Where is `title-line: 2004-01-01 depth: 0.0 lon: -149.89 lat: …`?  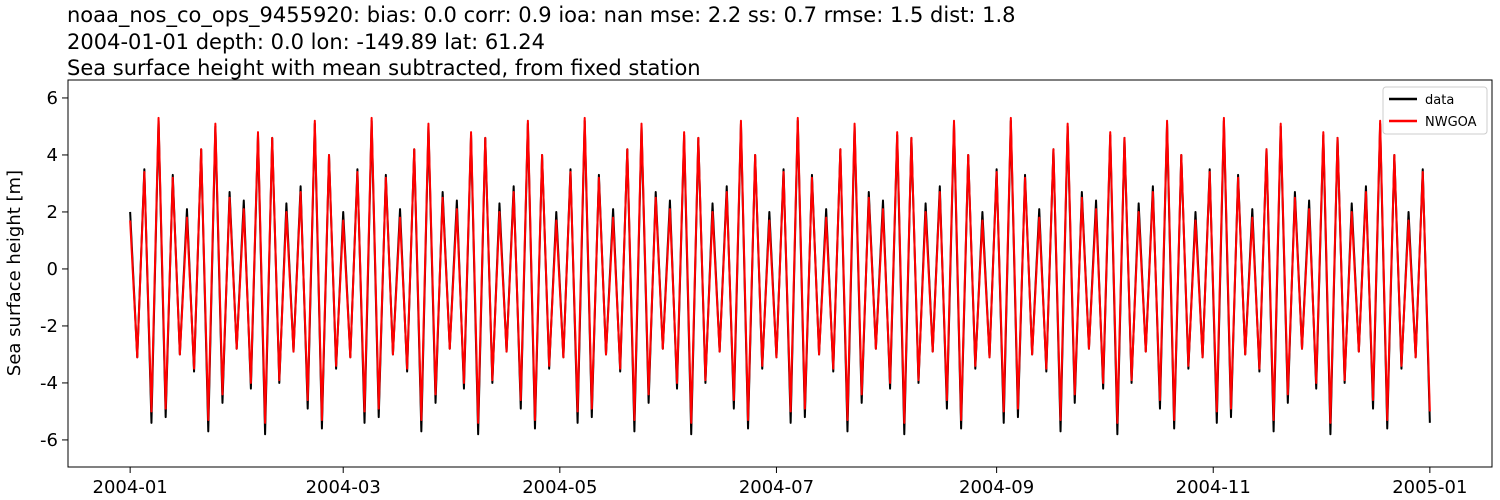
title-line: 2004-01-01 depth: 0.0 lon: -149.89 lat: … is located at coordinates (306, 42).